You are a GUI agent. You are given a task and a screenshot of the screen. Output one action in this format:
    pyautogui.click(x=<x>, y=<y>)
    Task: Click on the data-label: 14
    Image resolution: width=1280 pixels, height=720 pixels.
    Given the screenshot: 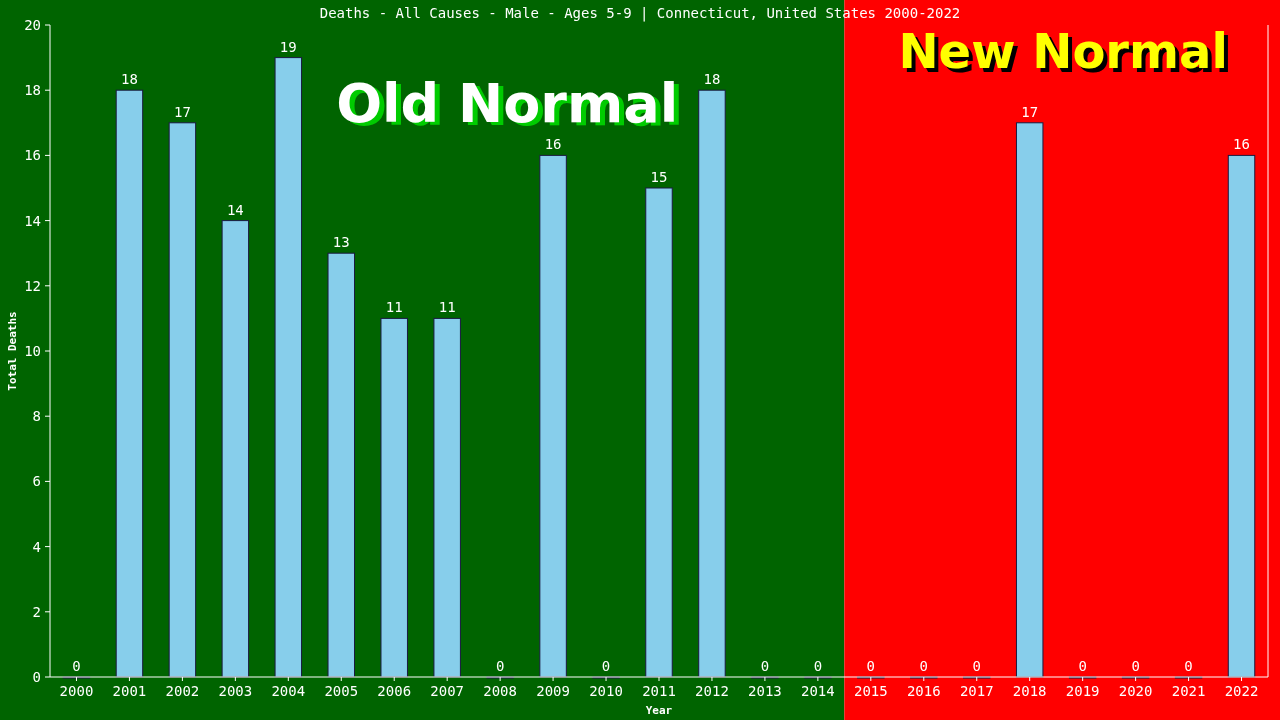 What is the action you would take?
    pyautogui.click(x=235, y=209)
    